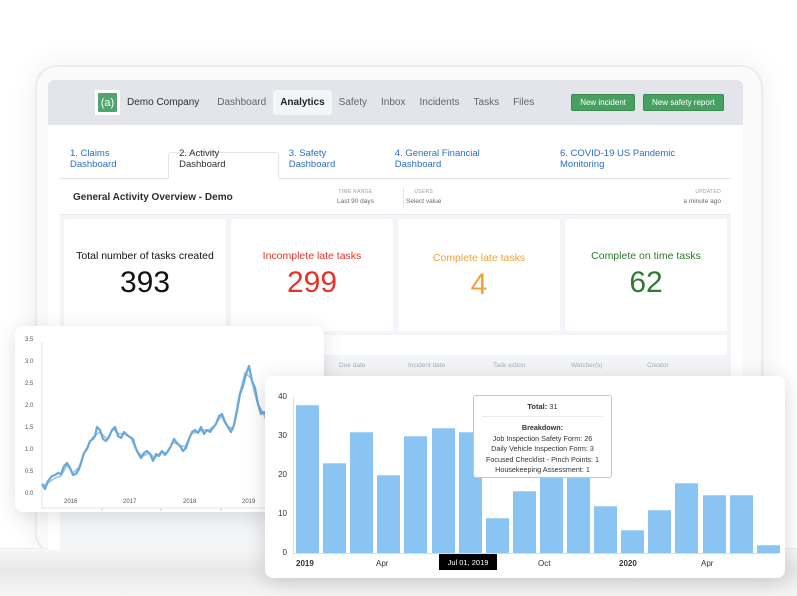 The width and height of the screenshot is (797, 596). I want to click on tooltip-line: Job Inspection Safety Form: 26, so click(542, 438).